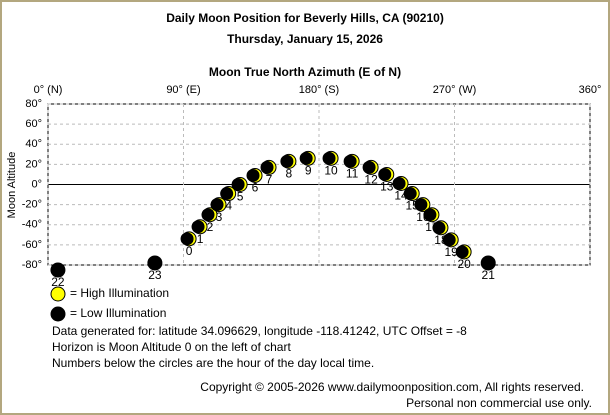 Image resolution: width=610 pixels, height=415 pixels. Describe the element at coordinates (590, 90) in the screenshot. I see `x-tick-label: 360°` at that location.